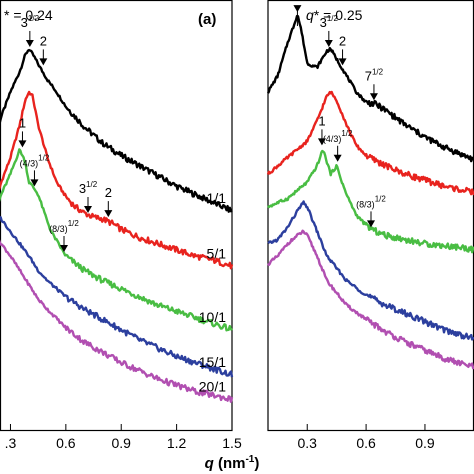 The width and height of the screenshot is (474, 474). I want to click on x-tick-label: .3, so click(11, 443).